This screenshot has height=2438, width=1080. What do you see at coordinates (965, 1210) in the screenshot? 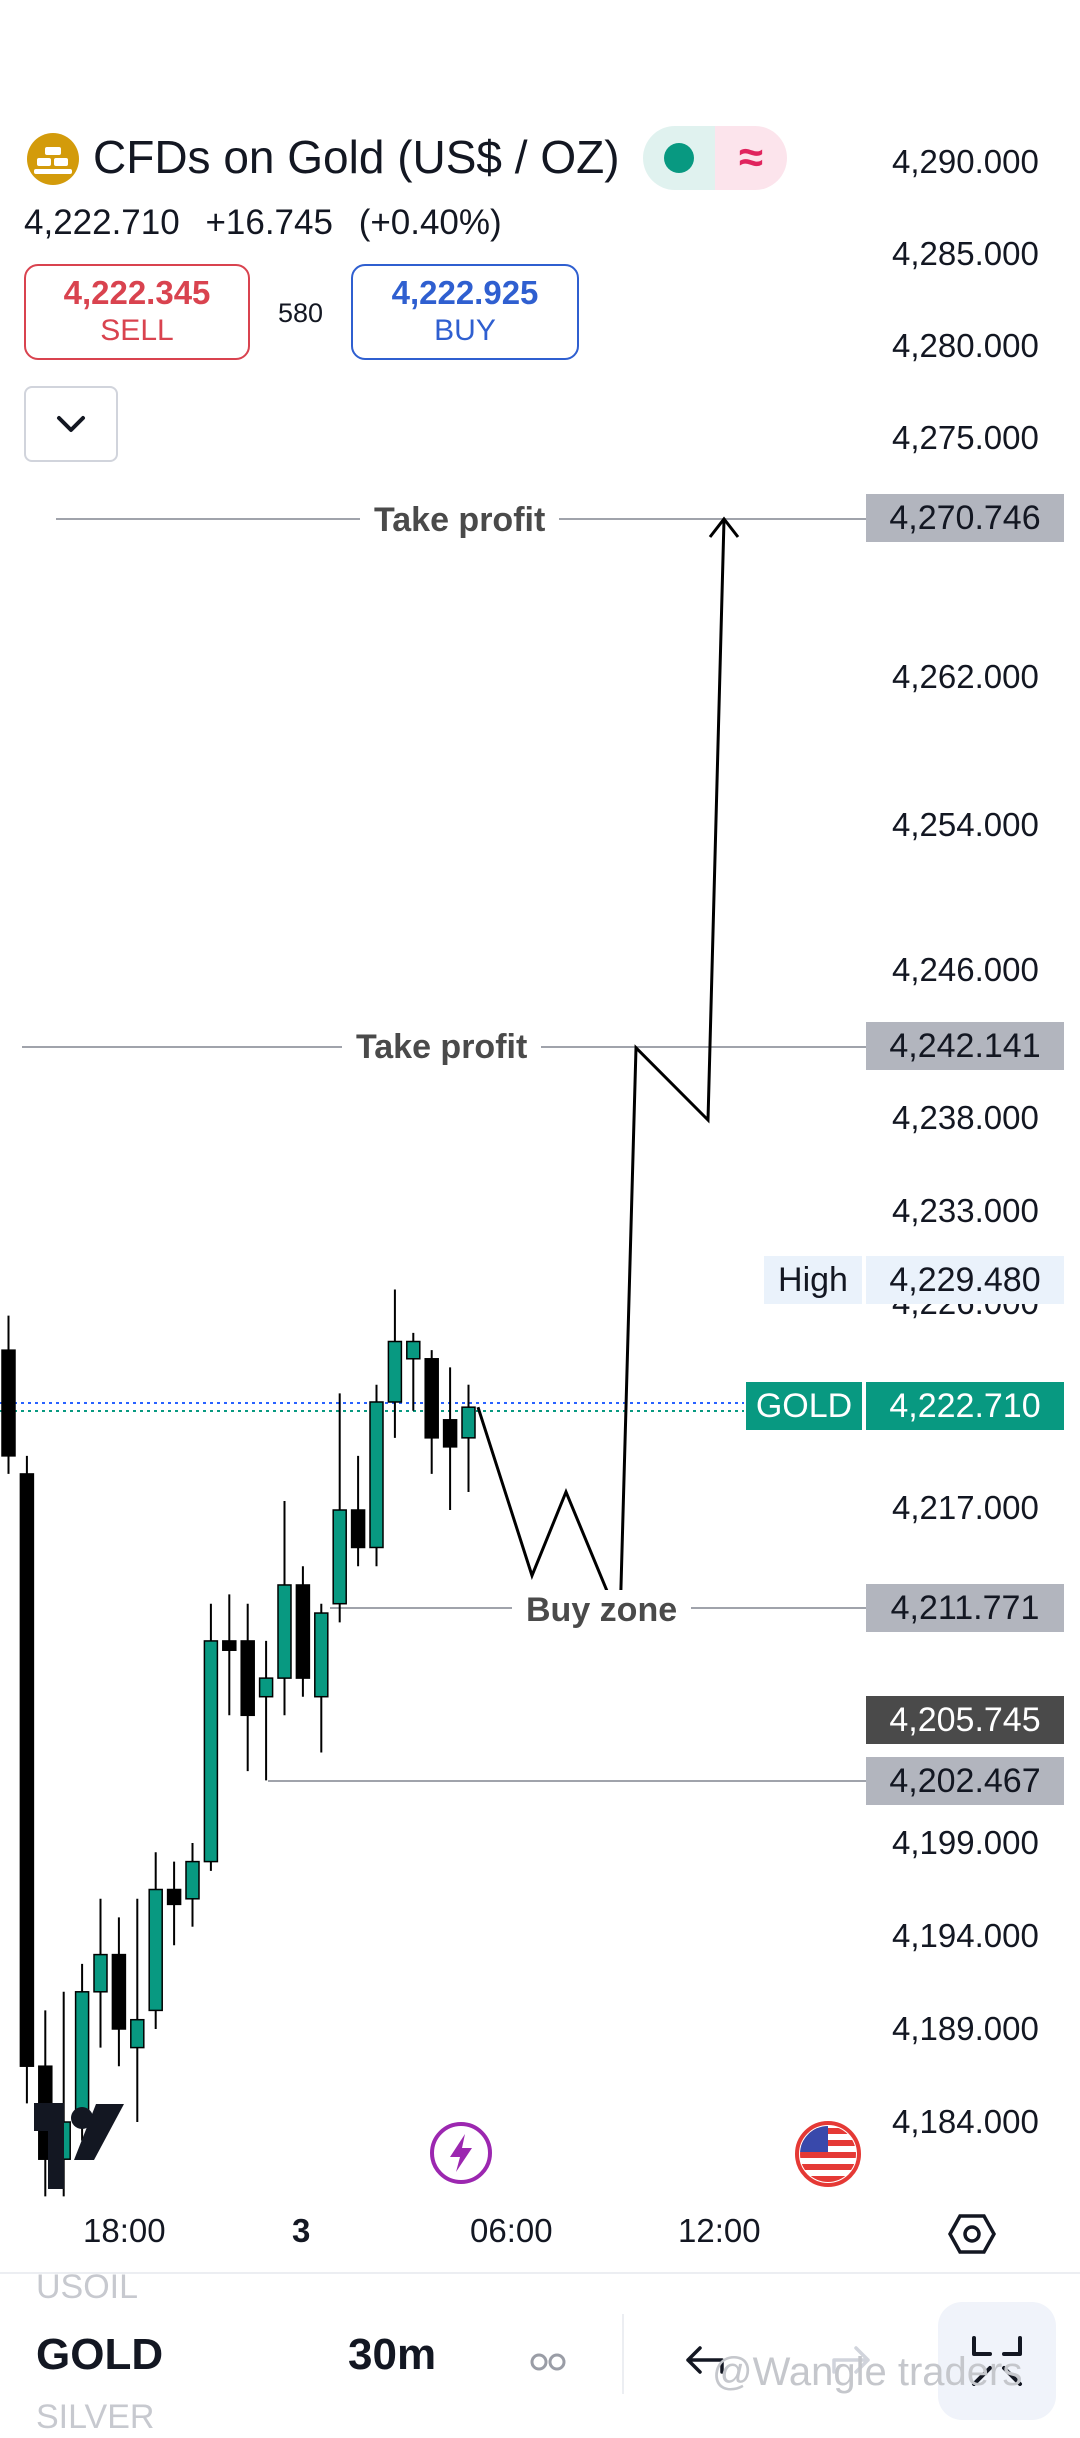
I see `price-axis-tick: 4,233.000` at bounding box center [965, 1210].